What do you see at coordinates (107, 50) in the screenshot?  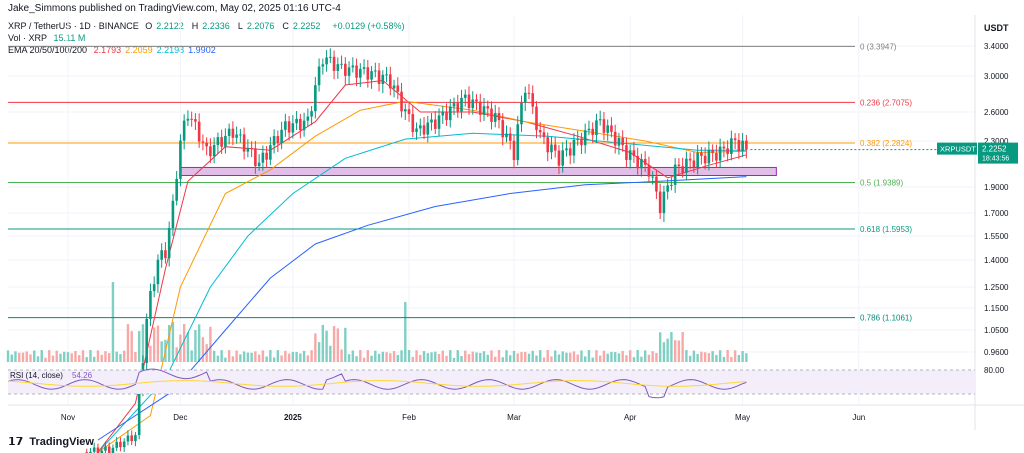 I see `ema-value: 2.1793` at bounding box center [107, 50].